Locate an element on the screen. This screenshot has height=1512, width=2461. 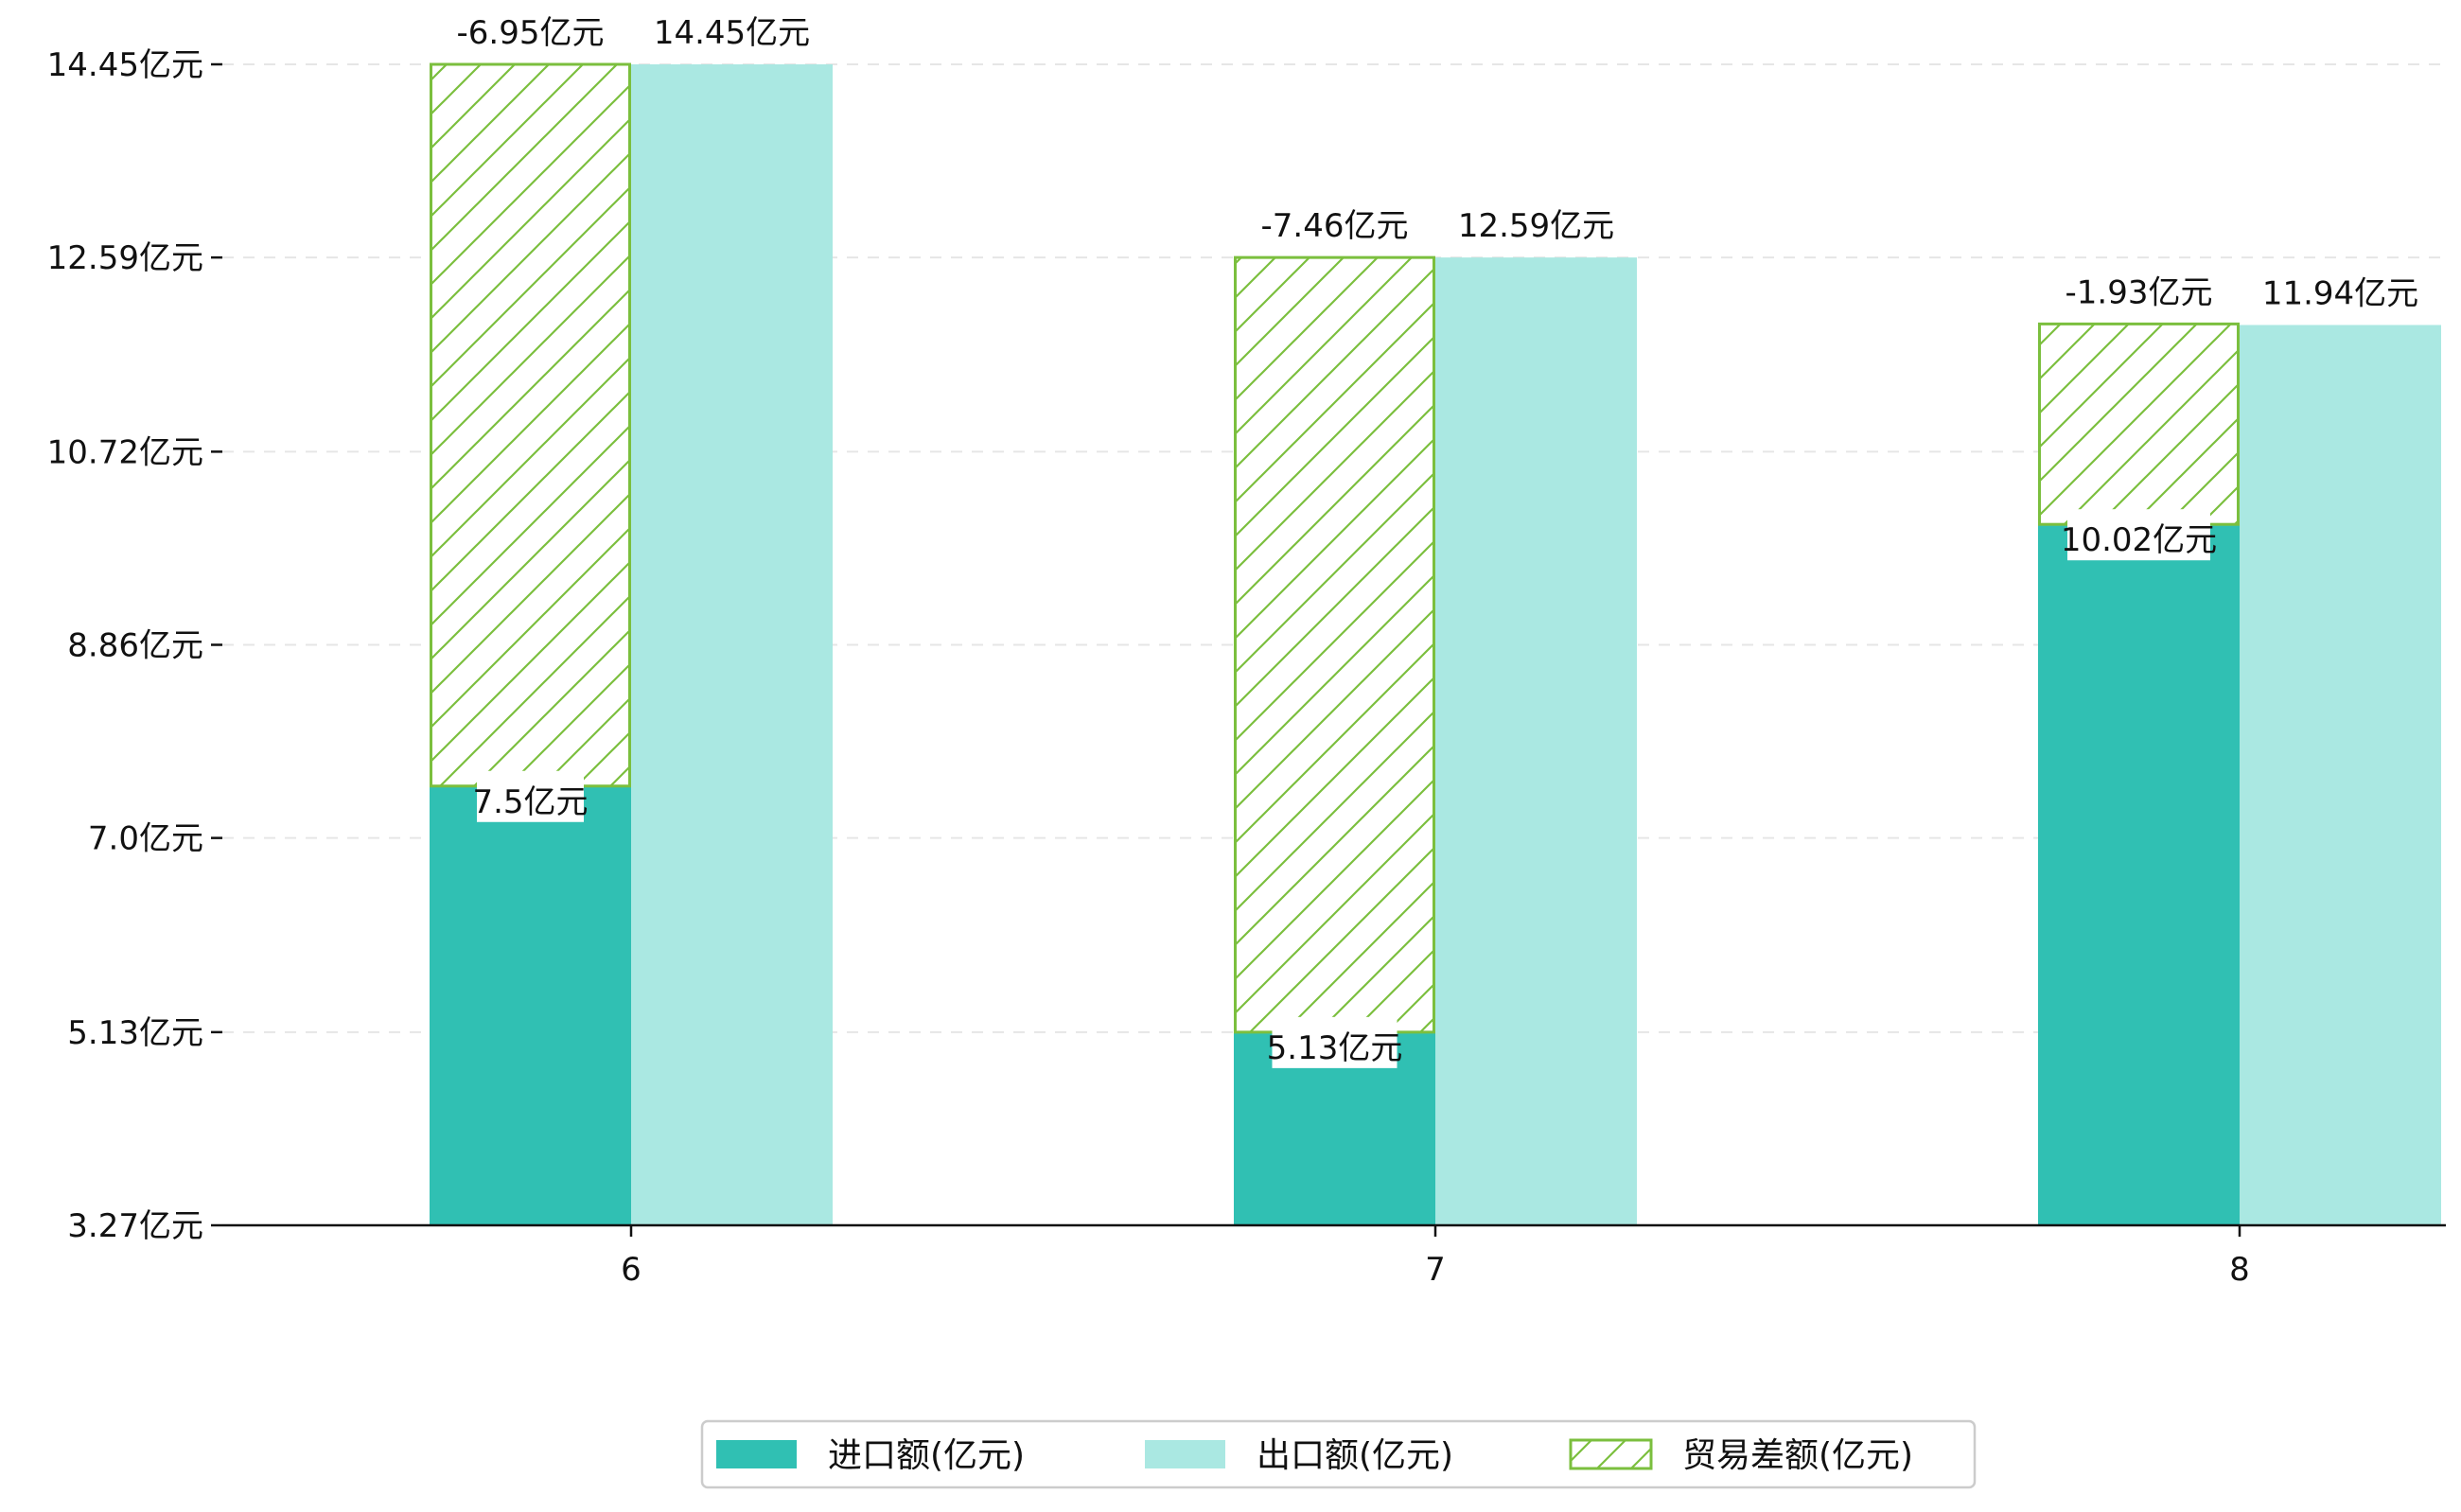
export-value-label: 11.94亿元 is located at coordinates (2340, 293).